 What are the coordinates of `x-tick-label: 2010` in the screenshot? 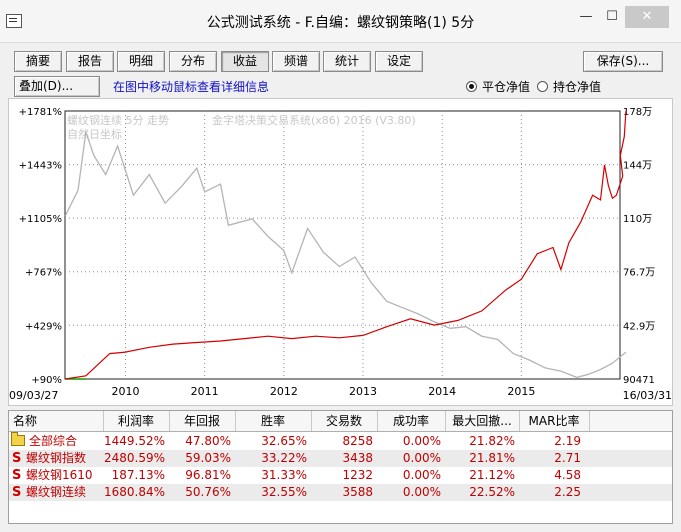 It's located at (126, 391).